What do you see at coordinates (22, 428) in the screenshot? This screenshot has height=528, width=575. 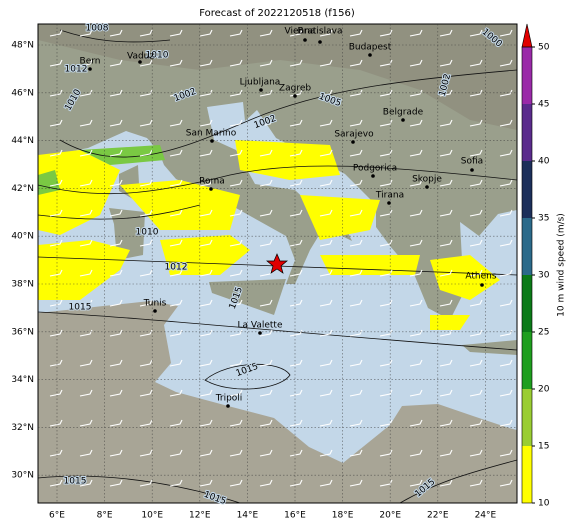 I see `lat-tick-label: 32°N` at bounding box center [22, 428].